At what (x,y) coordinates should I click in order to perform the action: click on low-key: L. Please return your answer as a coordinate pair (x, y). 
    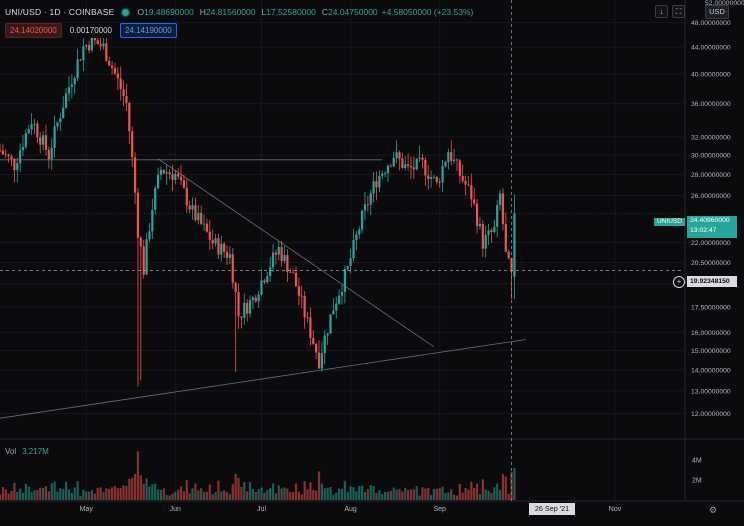
    Looking at the image, I should click on (264, 12).